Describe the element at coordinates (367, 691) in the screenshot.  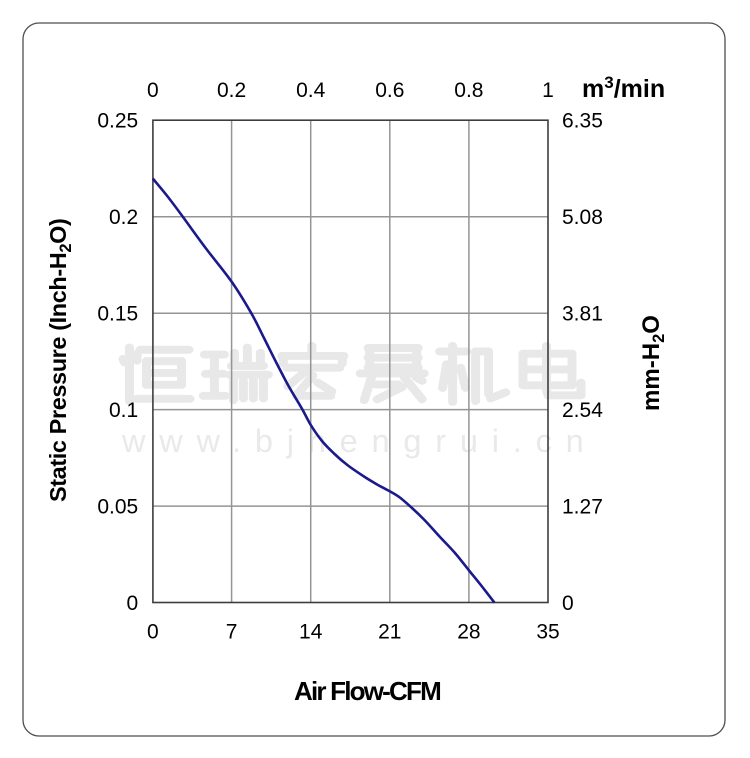
I see `svg-text: Air Flow-CFM` at that location.